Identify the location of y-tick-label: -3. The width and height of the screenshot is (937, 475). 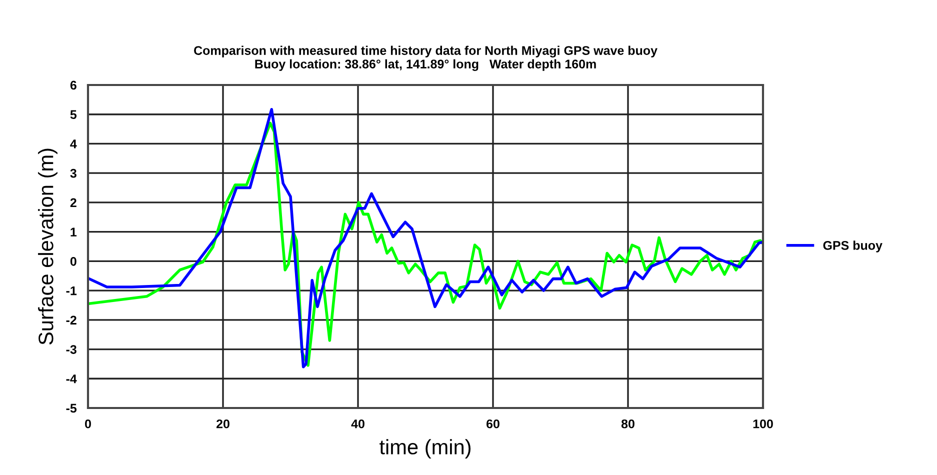
(71, 349).